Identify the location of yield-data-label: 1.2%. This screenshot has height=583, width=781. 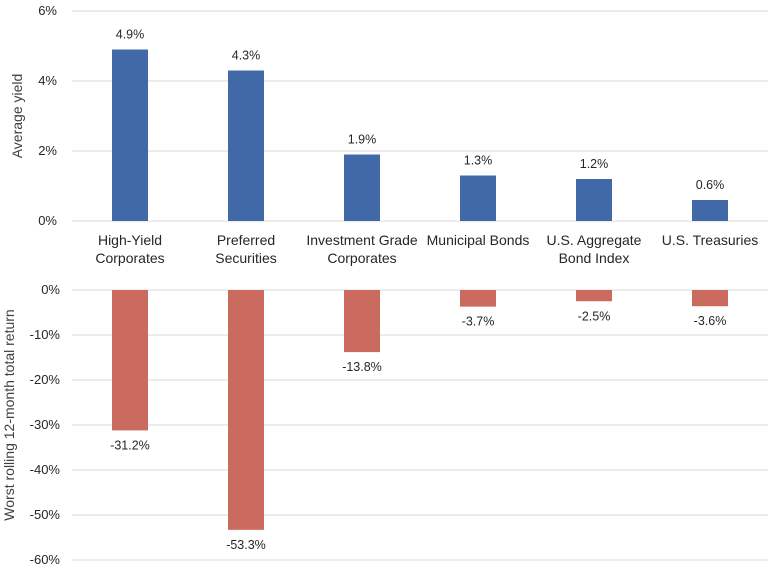
(594, 164).